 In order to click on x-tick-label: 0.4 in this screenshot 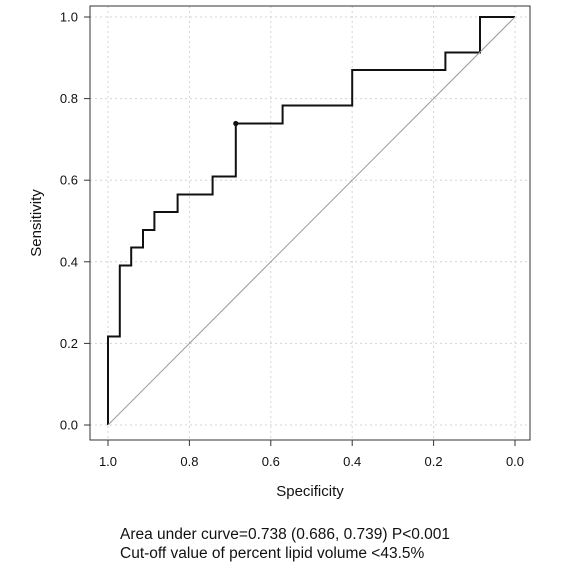, I will do `click(352, 461)`.